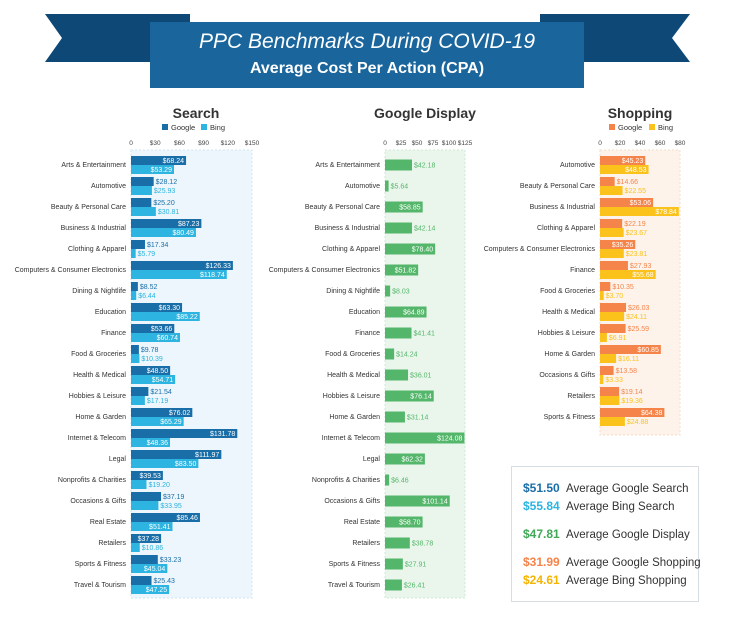 The height and width of the screenshot is (621, 734). Describe the element at coordinates (541, 562) in the screenshot. I see `avg-google-shopping-value: $31.99` at that location.